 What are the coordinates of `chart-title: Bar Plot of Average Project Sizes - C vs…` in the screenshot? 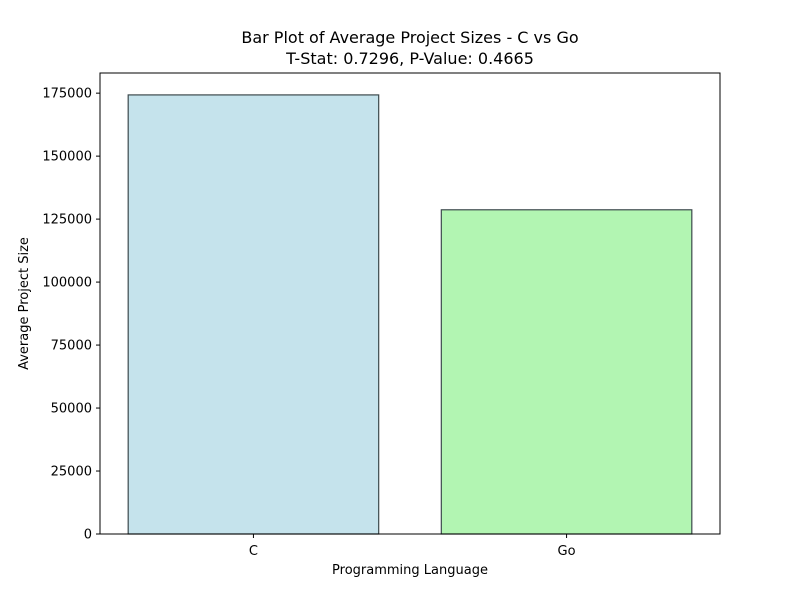 It's located at (409, 37).